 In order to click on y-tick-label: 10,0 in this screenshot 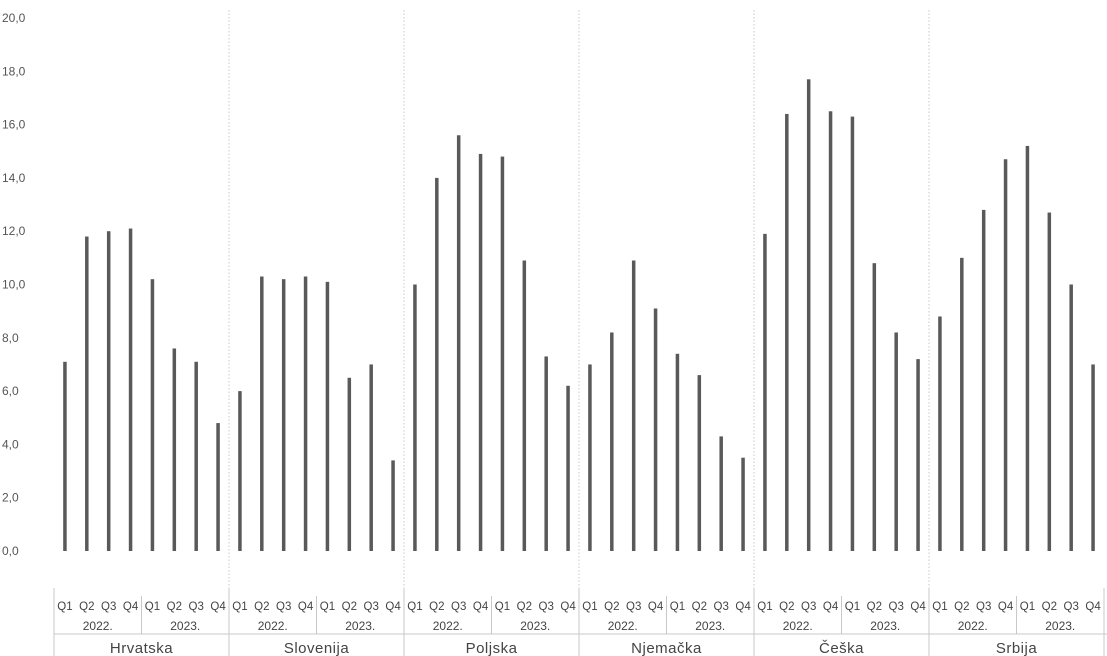, I will do `click(14, 285)`.